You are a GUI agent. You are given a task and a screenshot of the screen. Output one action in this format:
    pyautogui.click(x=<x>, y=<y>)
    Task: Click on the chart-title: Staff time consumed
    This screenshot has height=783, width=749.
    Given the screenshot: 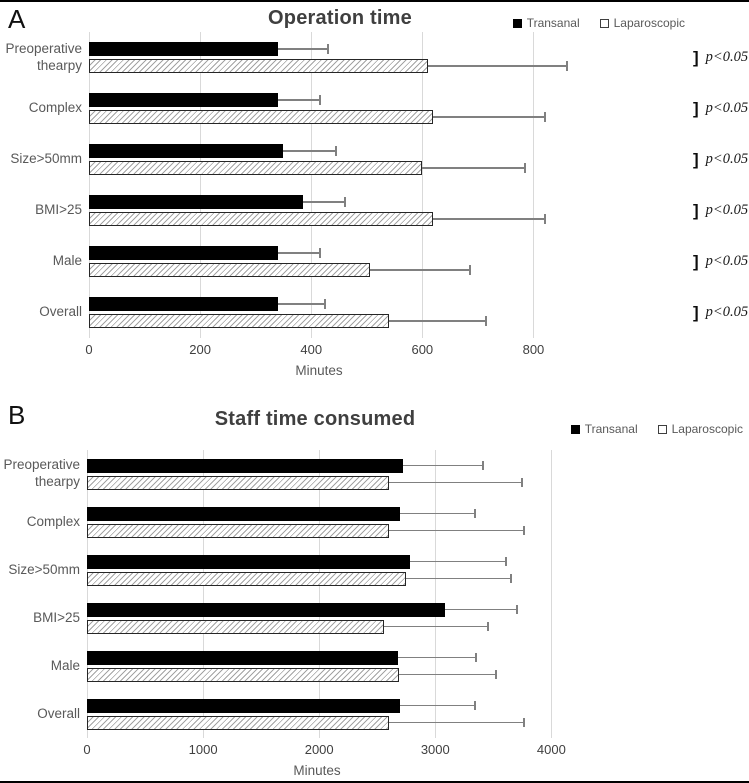 What is the action you would take?
    pyautogui.click(x=315, y=419)
    